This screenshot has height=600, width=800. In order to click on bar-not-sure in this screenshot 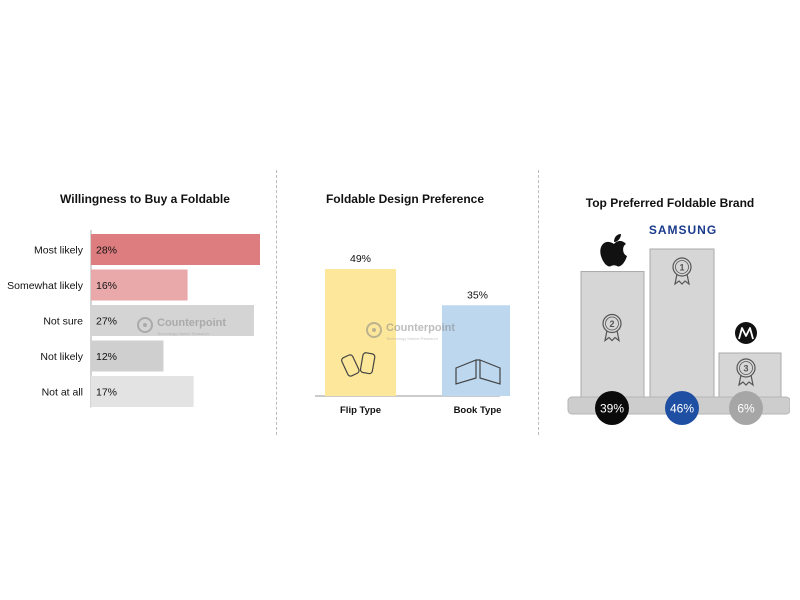, I will do `click(172, 320)`.